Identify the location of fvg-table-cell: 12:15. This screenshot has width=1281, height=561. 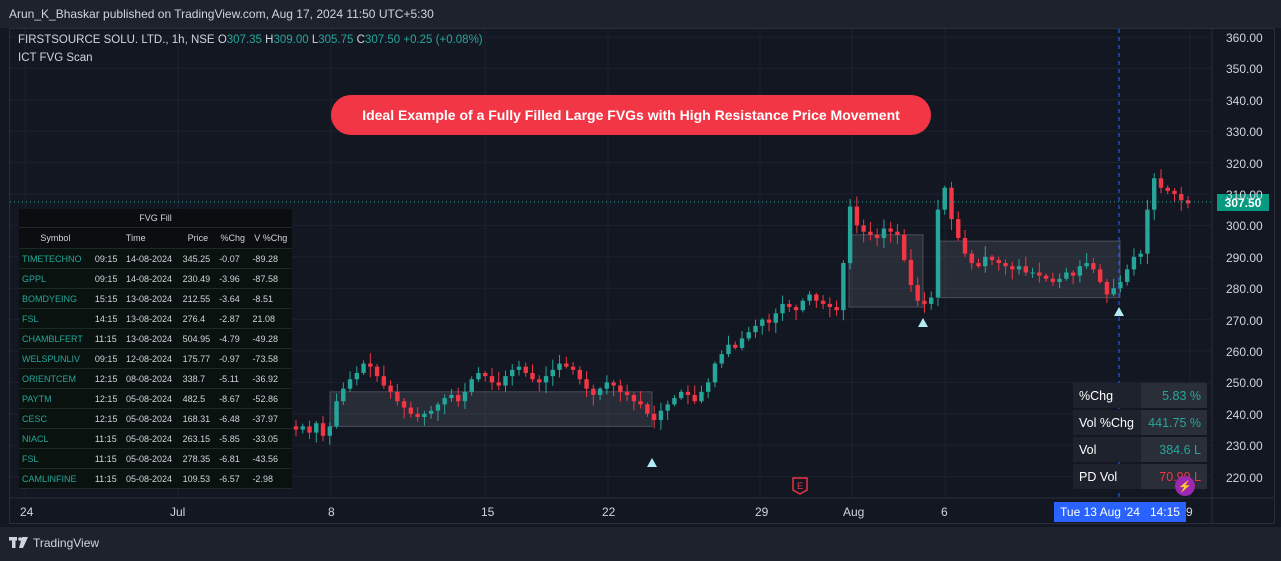
(107, 418).